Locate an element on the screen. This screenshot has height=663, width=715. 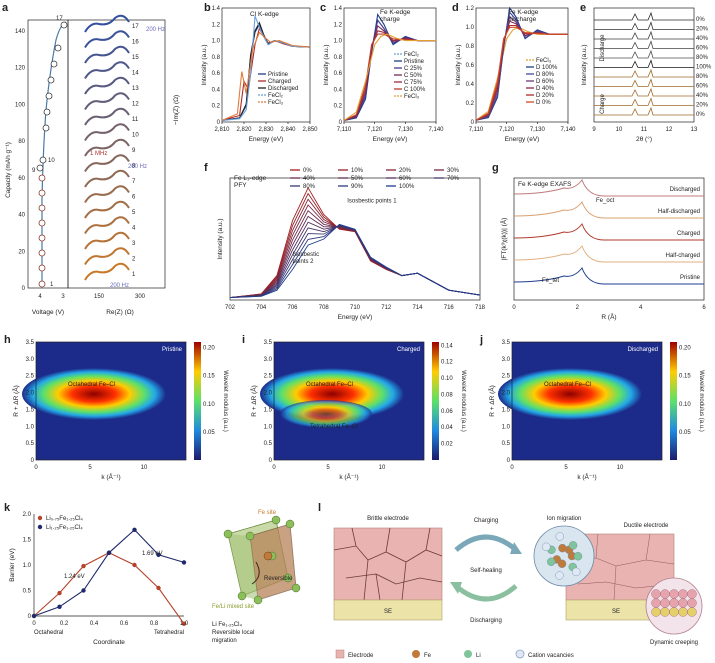
ion-migration-label: Ion migration is located at coordinates (564, 519).